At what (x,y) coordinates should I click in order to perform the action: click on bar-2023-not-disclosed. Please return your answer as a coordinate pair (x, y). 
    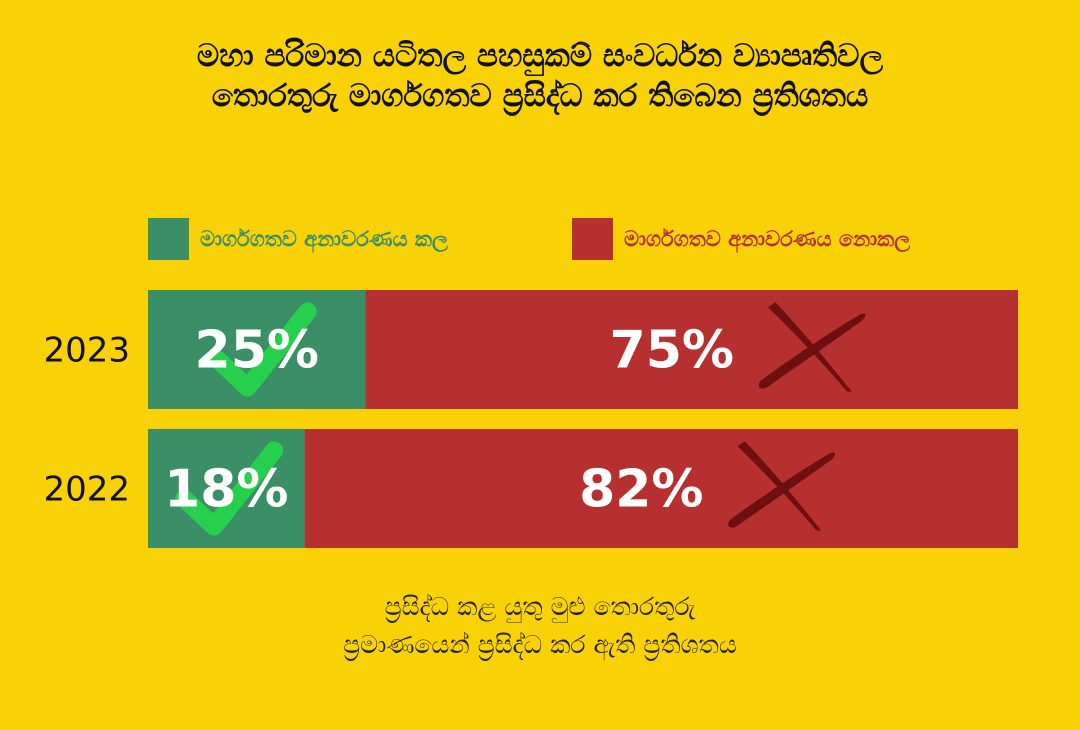
    Looking at the image, I should click on (691, 349).